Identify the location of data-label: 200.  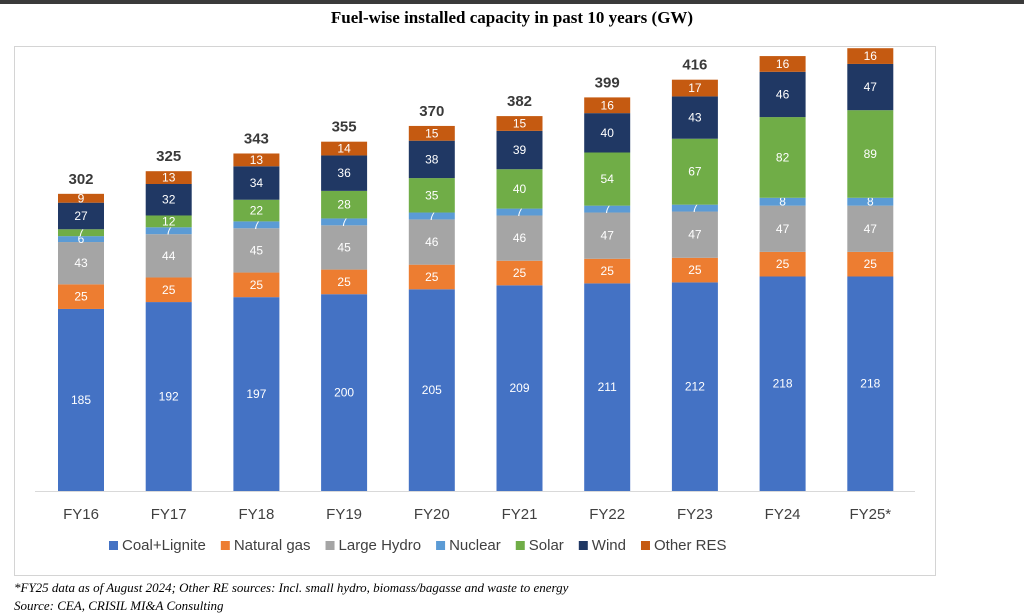
(344, 393).